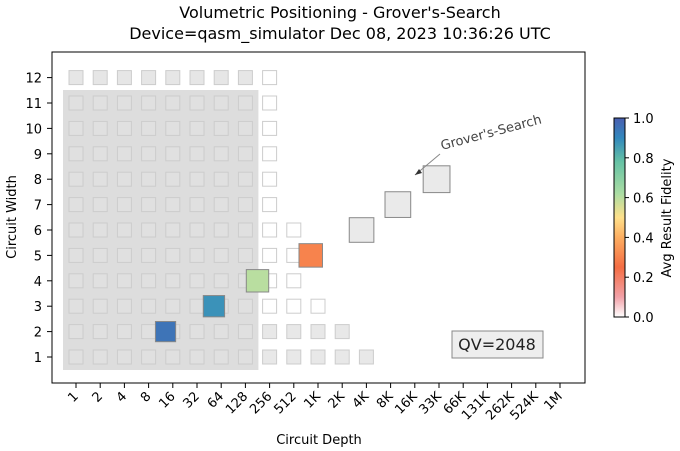 The height and width of the screenshot is (451, 680). What do you see at coordinates (38, 358) in the screenshot?
I see `y-tick-label: 1` at bounding box center [38, 358].